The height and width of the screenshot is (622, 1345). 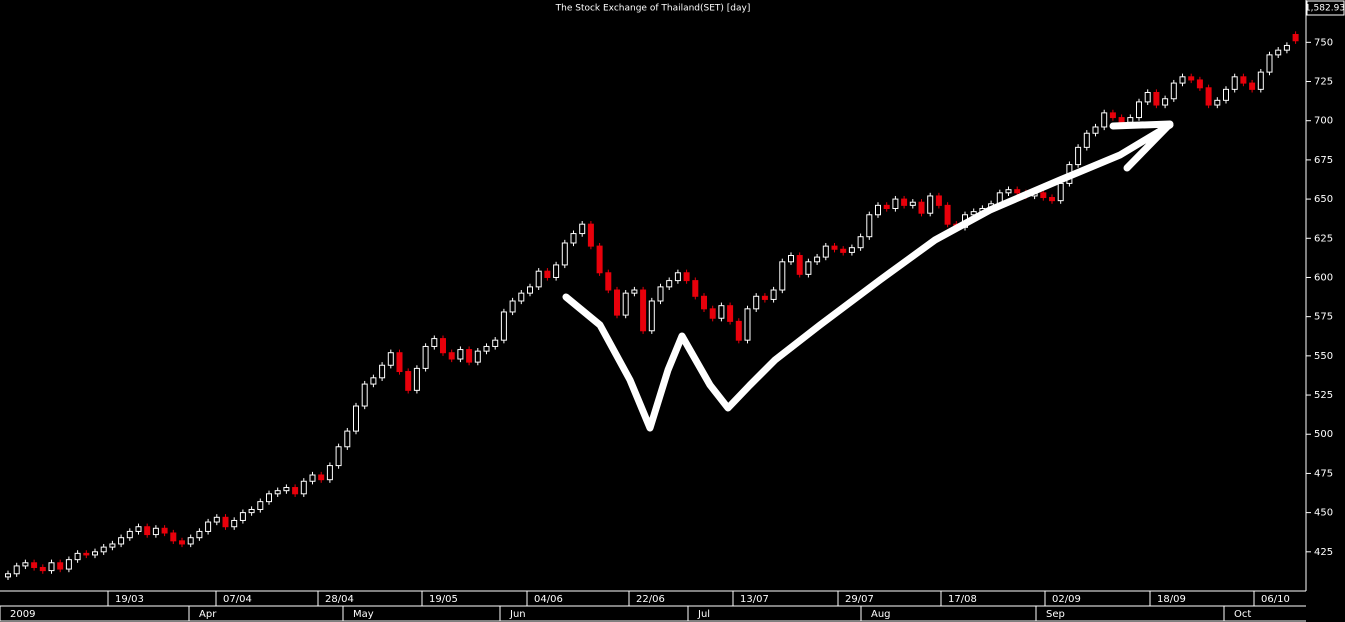 I want to click on y-tick-label: 425, so click(x=1323, y=552).